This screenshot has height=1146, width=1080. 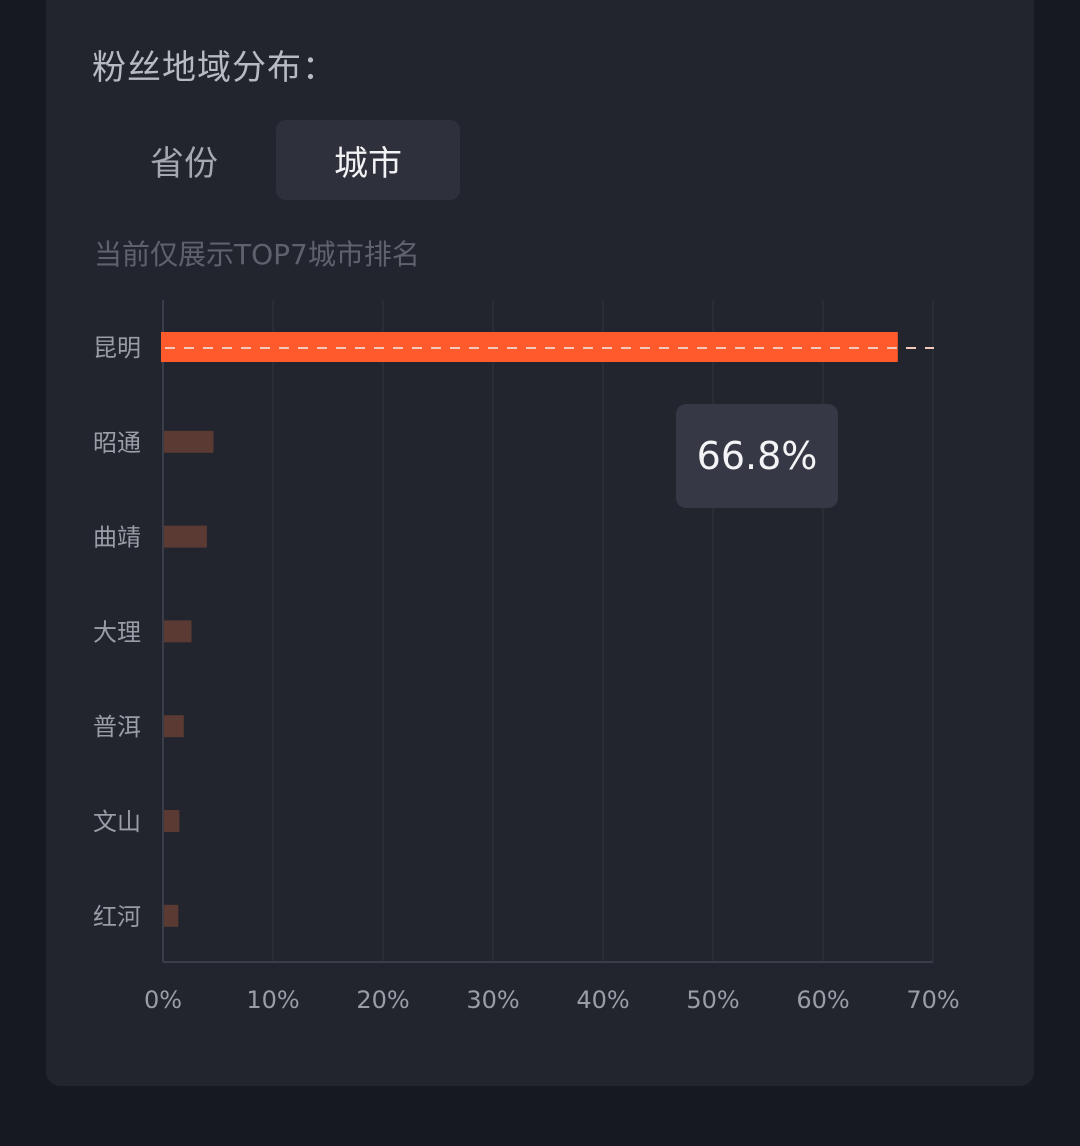 What do you see at coordinates (117, 348) in the screenshot?
I see `category-label: 昆明` at bounding box center [117, 348].